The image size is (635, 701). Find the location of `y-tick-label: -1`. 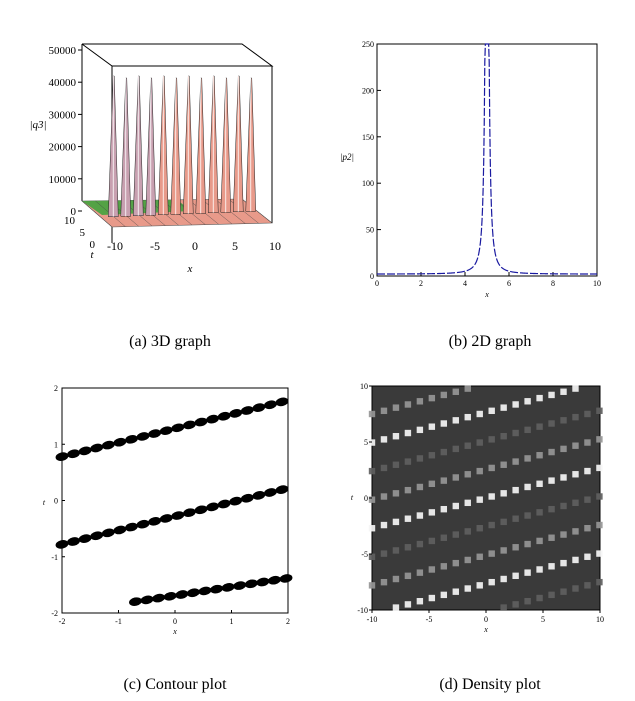

y-tick-label: -1 is located at coordinates (54, 557).